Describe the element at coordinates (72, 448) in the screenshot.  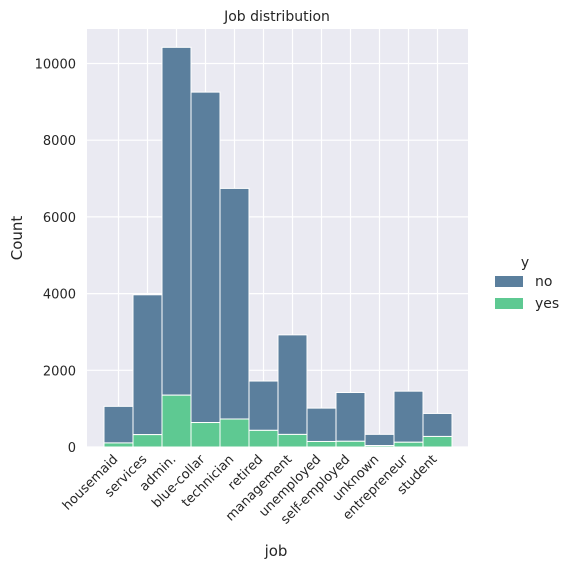
I see `y-tick-label: 0` at that location.